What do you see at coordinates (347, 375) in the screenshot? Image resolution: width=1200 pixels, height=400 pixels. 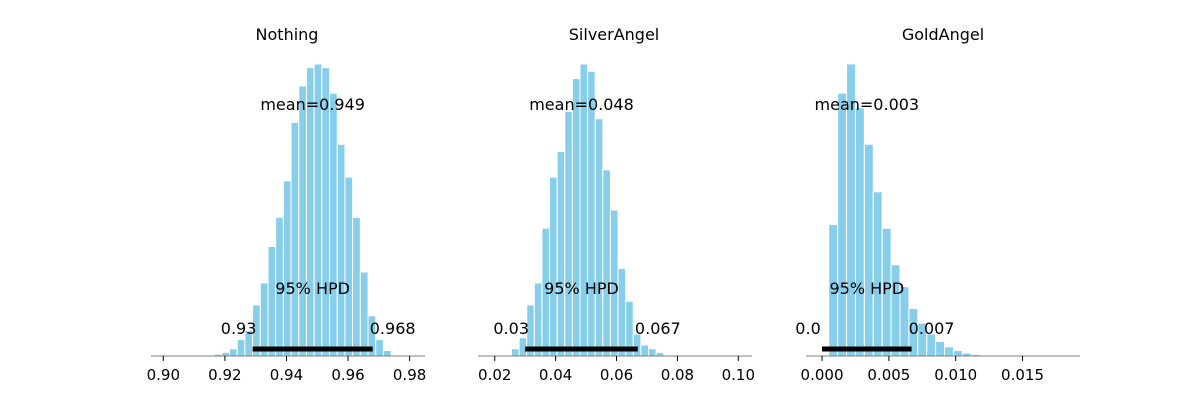 I see `x-tick-label: 0.96` at bounding box center [347, 375].